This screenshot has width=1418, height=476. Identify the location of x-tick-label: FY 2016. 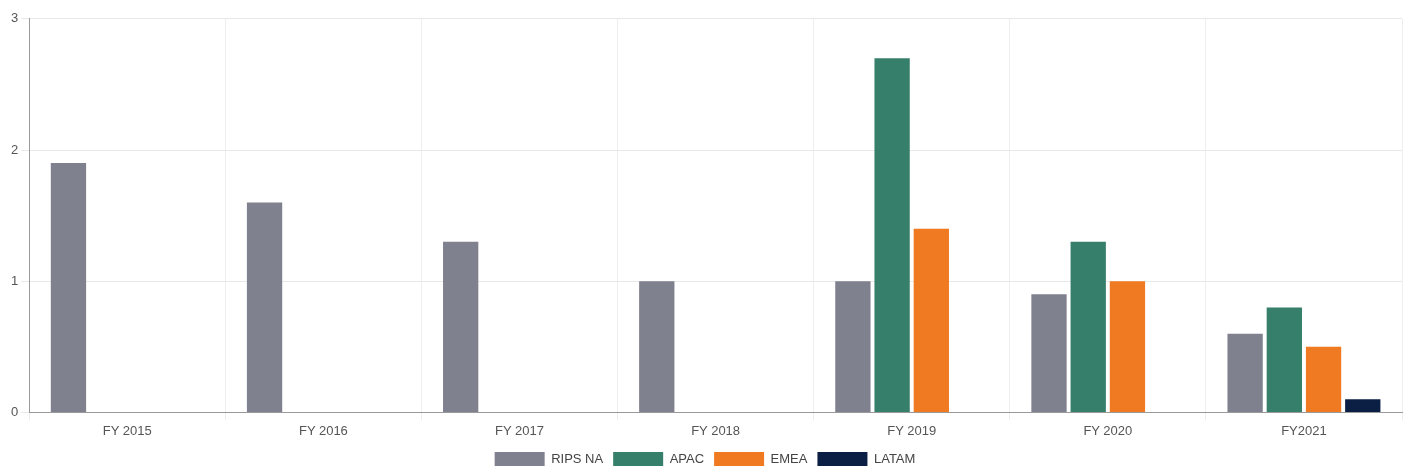
(323, 430).